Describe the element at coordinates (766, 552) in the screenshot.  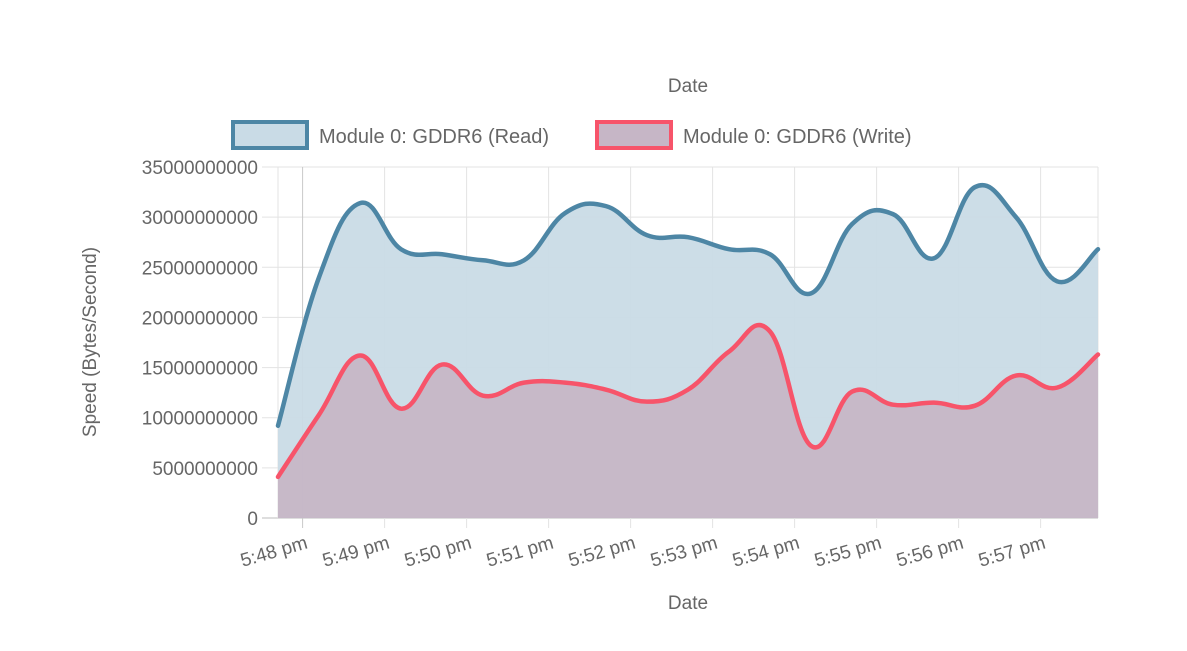
I see `x-tick-label: 5:54 pm` at that location.